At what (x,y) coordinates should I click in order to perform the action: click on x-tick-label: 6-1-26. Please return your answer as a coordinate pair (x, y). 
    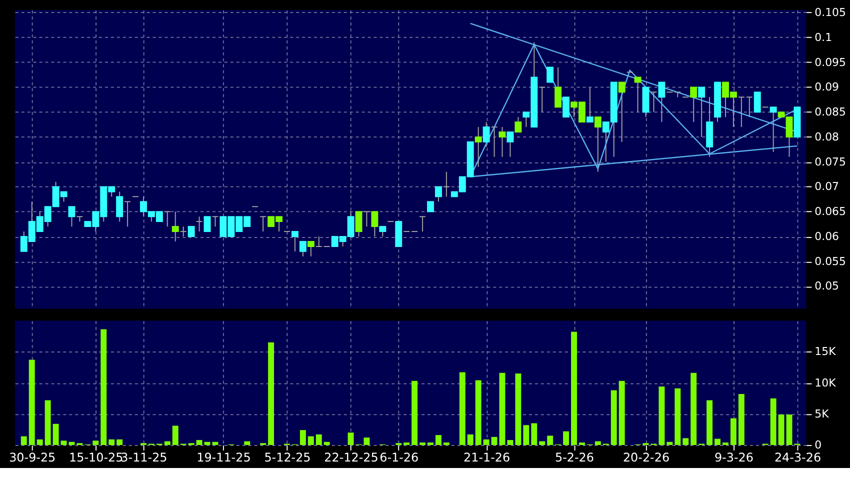
    Looking at the image, I should click on (399, 457).